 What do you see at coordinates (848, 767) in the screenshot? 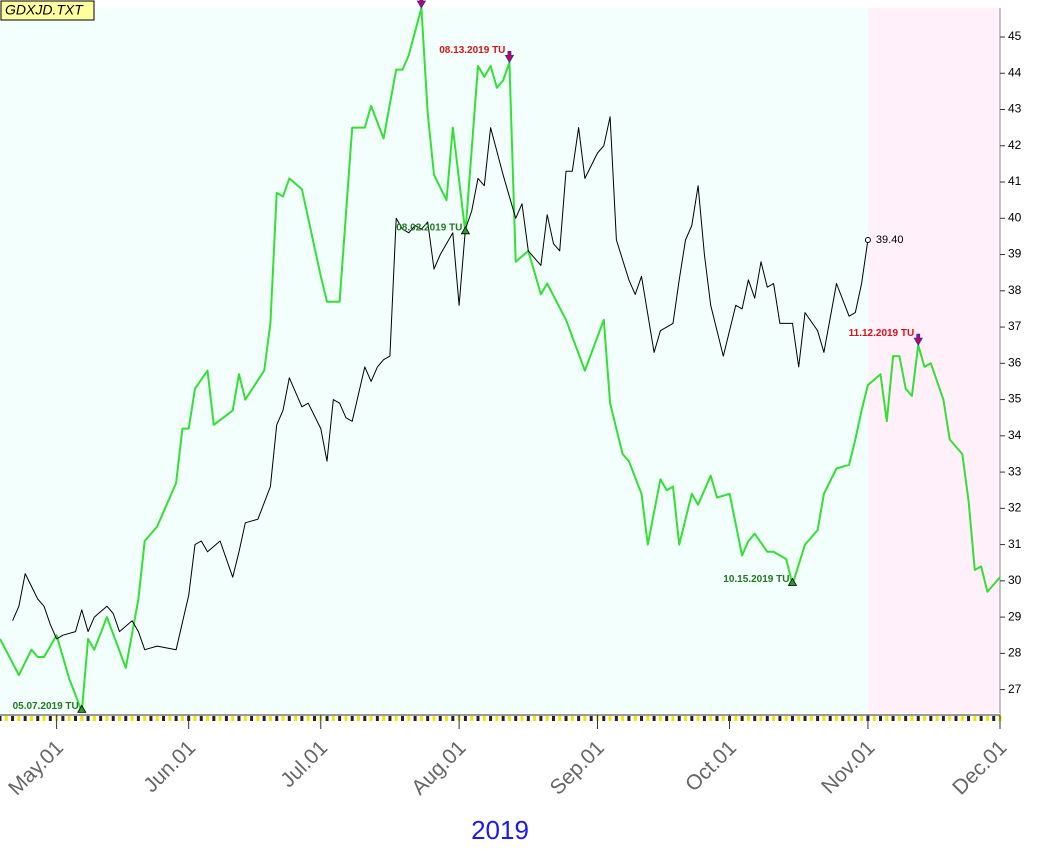
I see `x-tick-label: Nov.01` at bounding box center [848, 767].